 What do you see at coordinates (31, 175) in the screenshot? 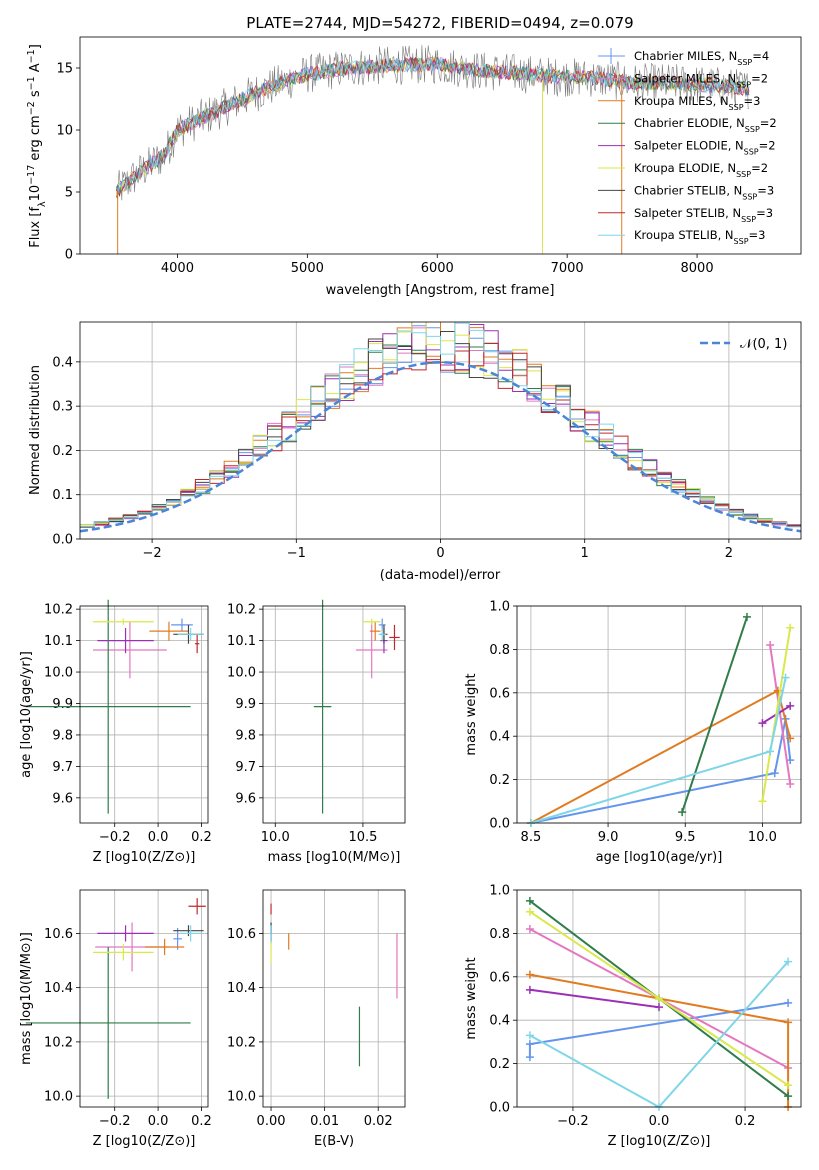
I see `ylabel-part: −17` at bounding box center [31, 175].